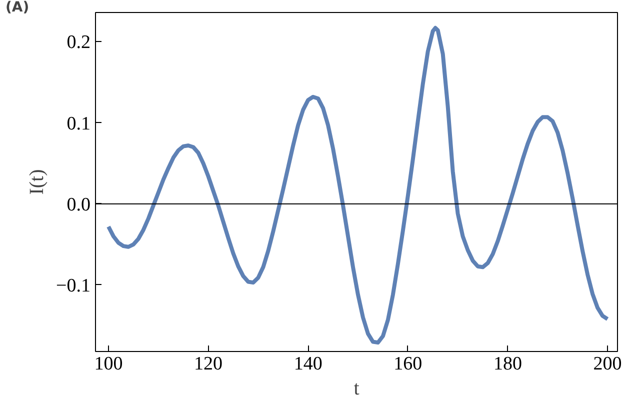  Describe the element at coordinates (357, 389) in the screenshot. I see `x-axis-title: t` at that location.